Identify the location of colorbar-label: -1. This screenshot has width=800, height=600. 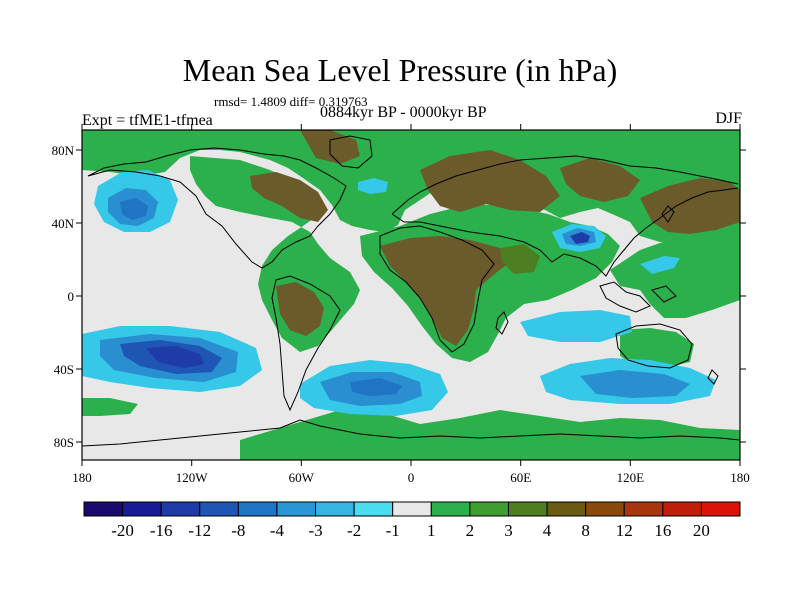
(393, 530).